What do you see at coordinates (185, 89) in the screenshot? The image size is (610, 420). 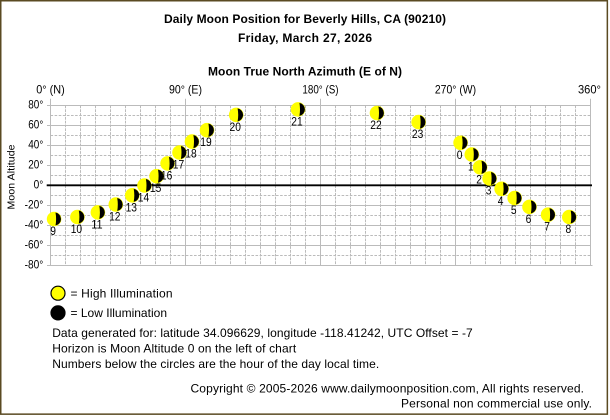 I see `svg-text: 90° (E)` at bounding box center [185, 89].